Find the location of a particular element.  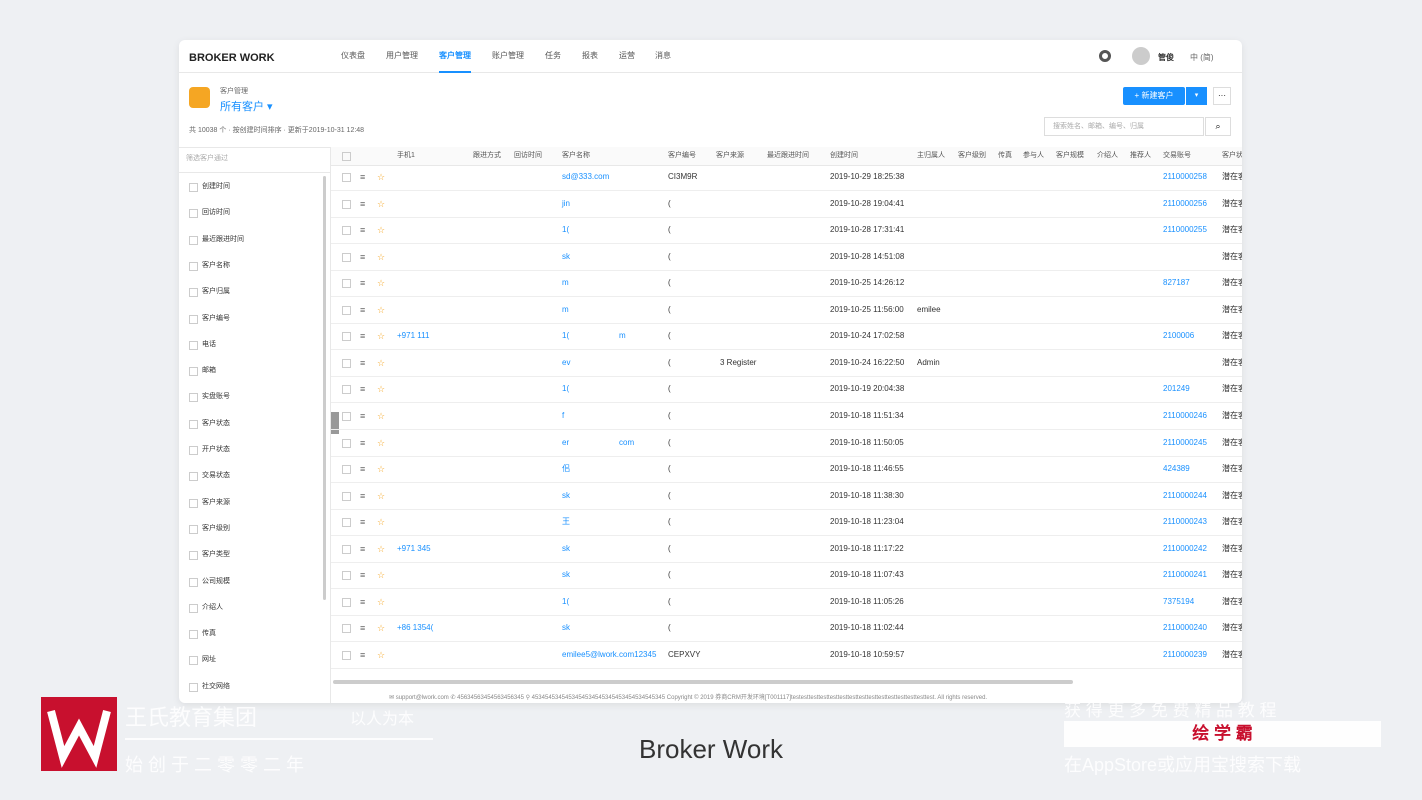

column-header: 主归属人 is located at coordinates (931, 155).